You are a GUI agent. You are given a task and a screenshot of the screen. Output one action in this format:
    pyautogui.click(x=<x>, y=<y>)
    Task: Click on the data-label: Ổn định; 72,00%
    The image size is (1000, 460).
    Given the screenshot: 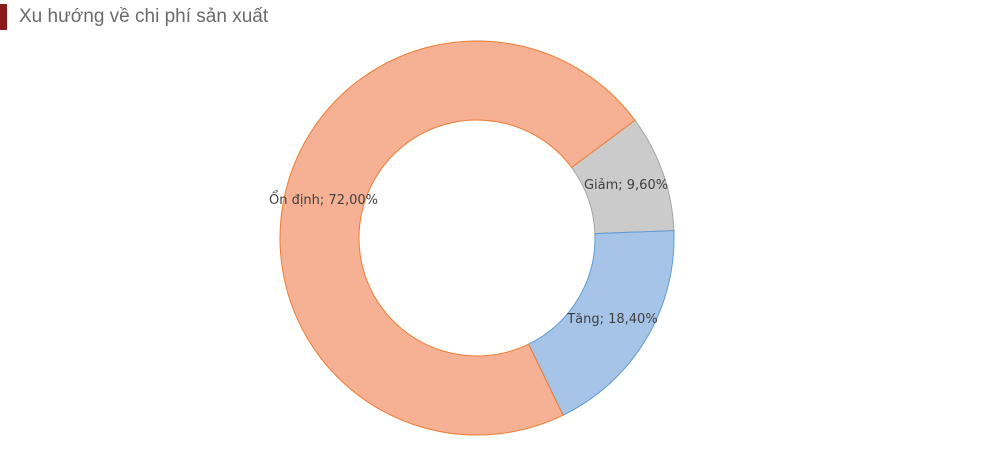 What is the action you would take?
    pyautogui.click(x=323, y=199)
    